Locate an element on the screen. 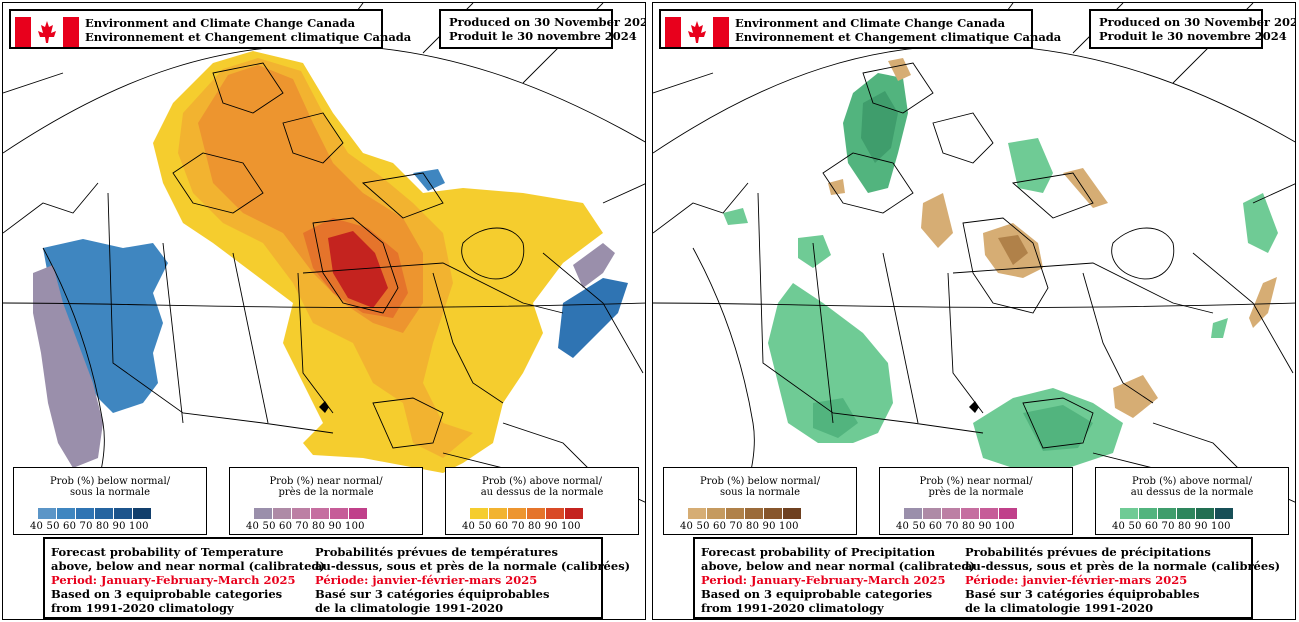 This screenshot has width=1299, height=622. above-normal-zone-prairie is located at coordinates (814, 251).